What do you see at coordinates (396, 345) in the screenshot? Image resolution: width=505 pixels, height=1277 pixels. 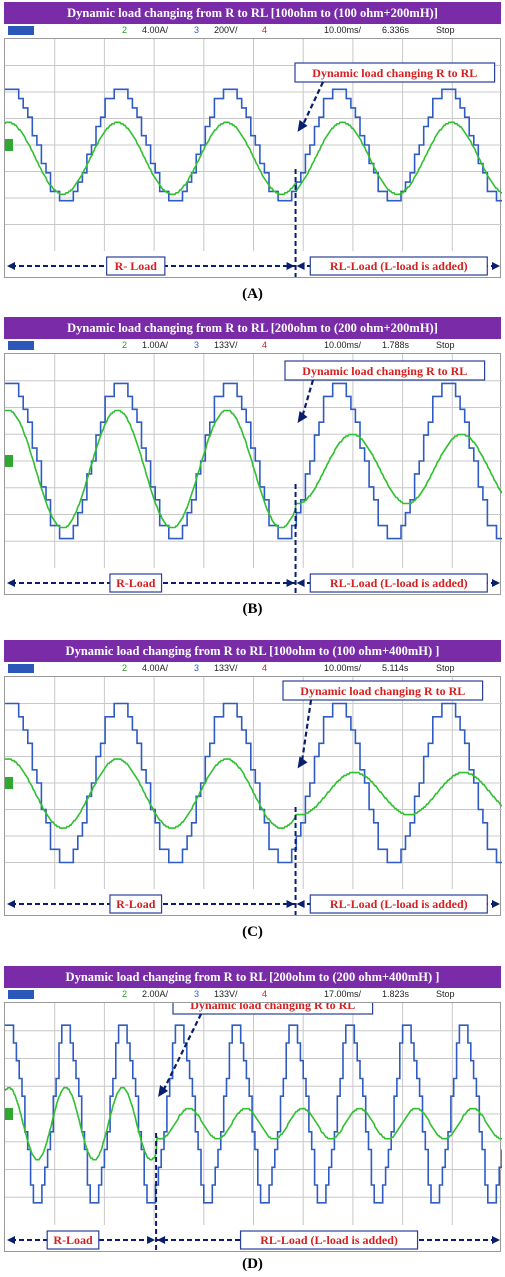 I see `trigger-position: 1.788s` at bounding box center [396, 345].